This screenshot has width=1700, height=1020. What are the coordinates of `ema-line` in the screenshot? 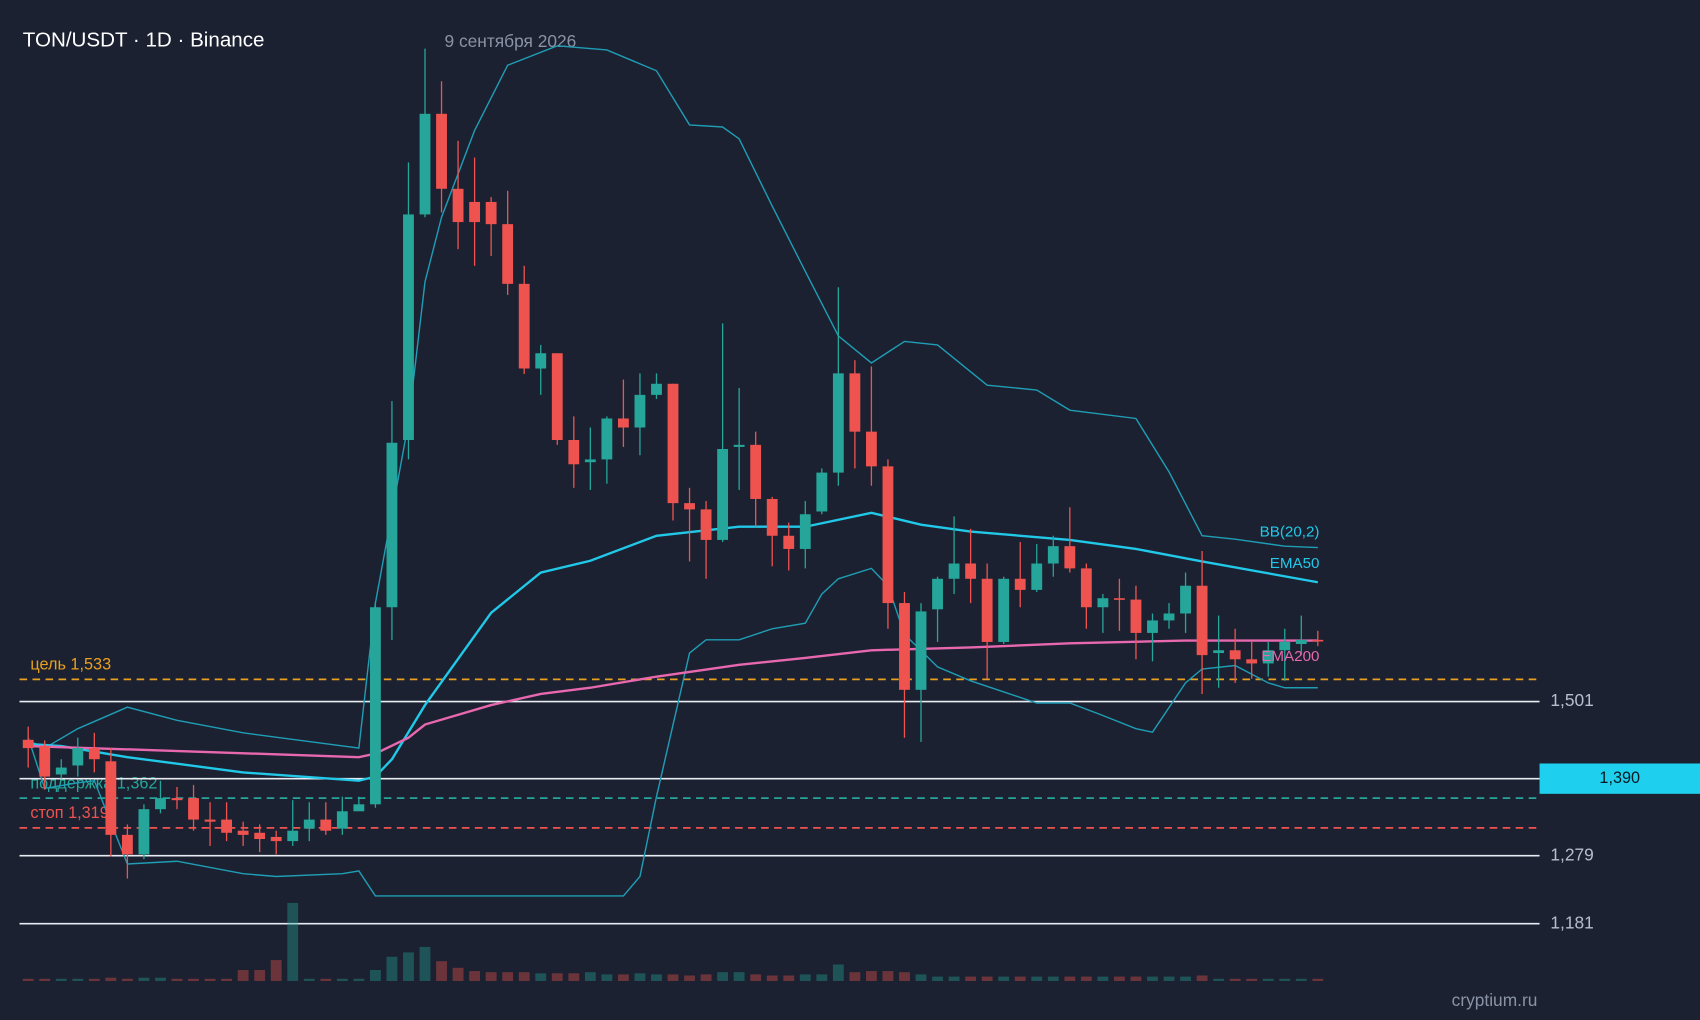 It's located at (673, 699).